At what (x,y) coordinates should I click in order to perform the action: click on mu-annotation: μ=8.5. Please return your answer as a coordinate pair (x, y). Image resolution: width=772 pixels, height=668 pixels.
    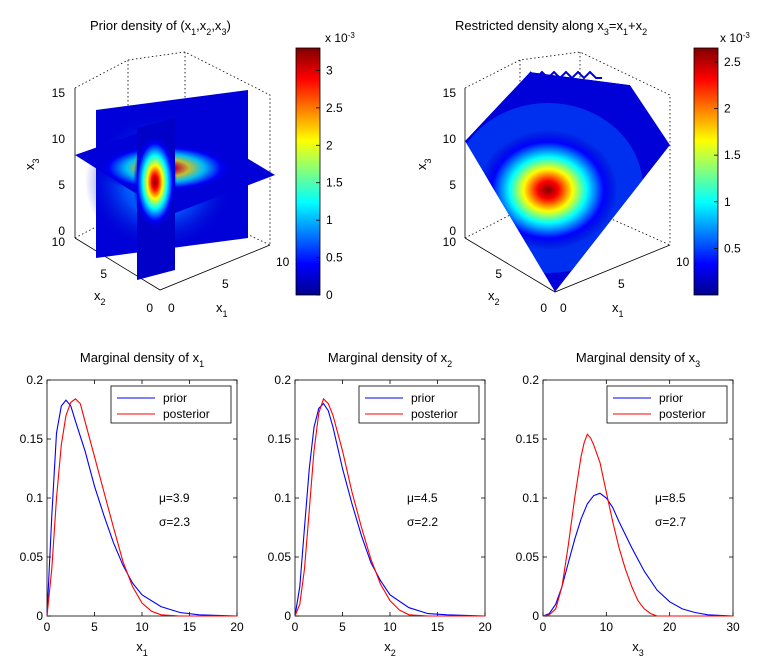
    Looking at the image, I should click on (670, 498).